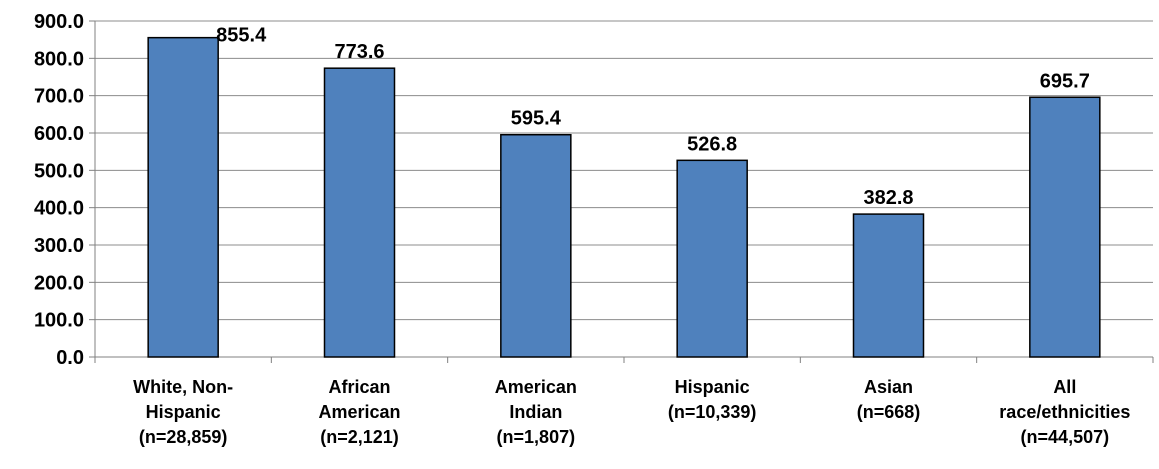  Describe the element at coordinates (359, 387) in the screenshot. I see `category-label: African` at that location.